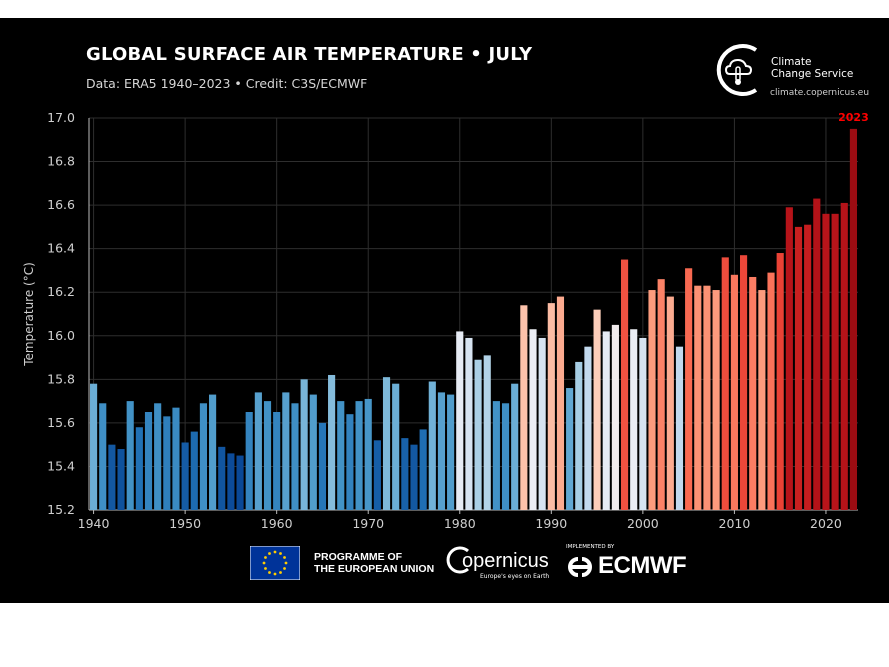 The image size is (889, 667). I want to click on eu-flag-icon, so click(275, 563).